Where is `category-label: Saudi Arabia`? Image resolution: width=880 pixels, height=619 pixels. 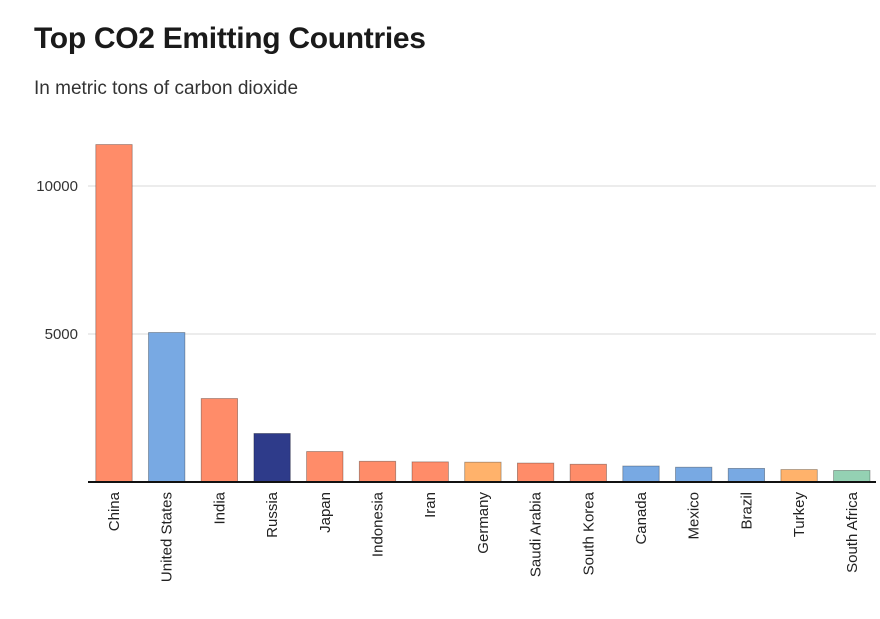
category-label: Saudi Arabia is located at coordinates (536, 534).